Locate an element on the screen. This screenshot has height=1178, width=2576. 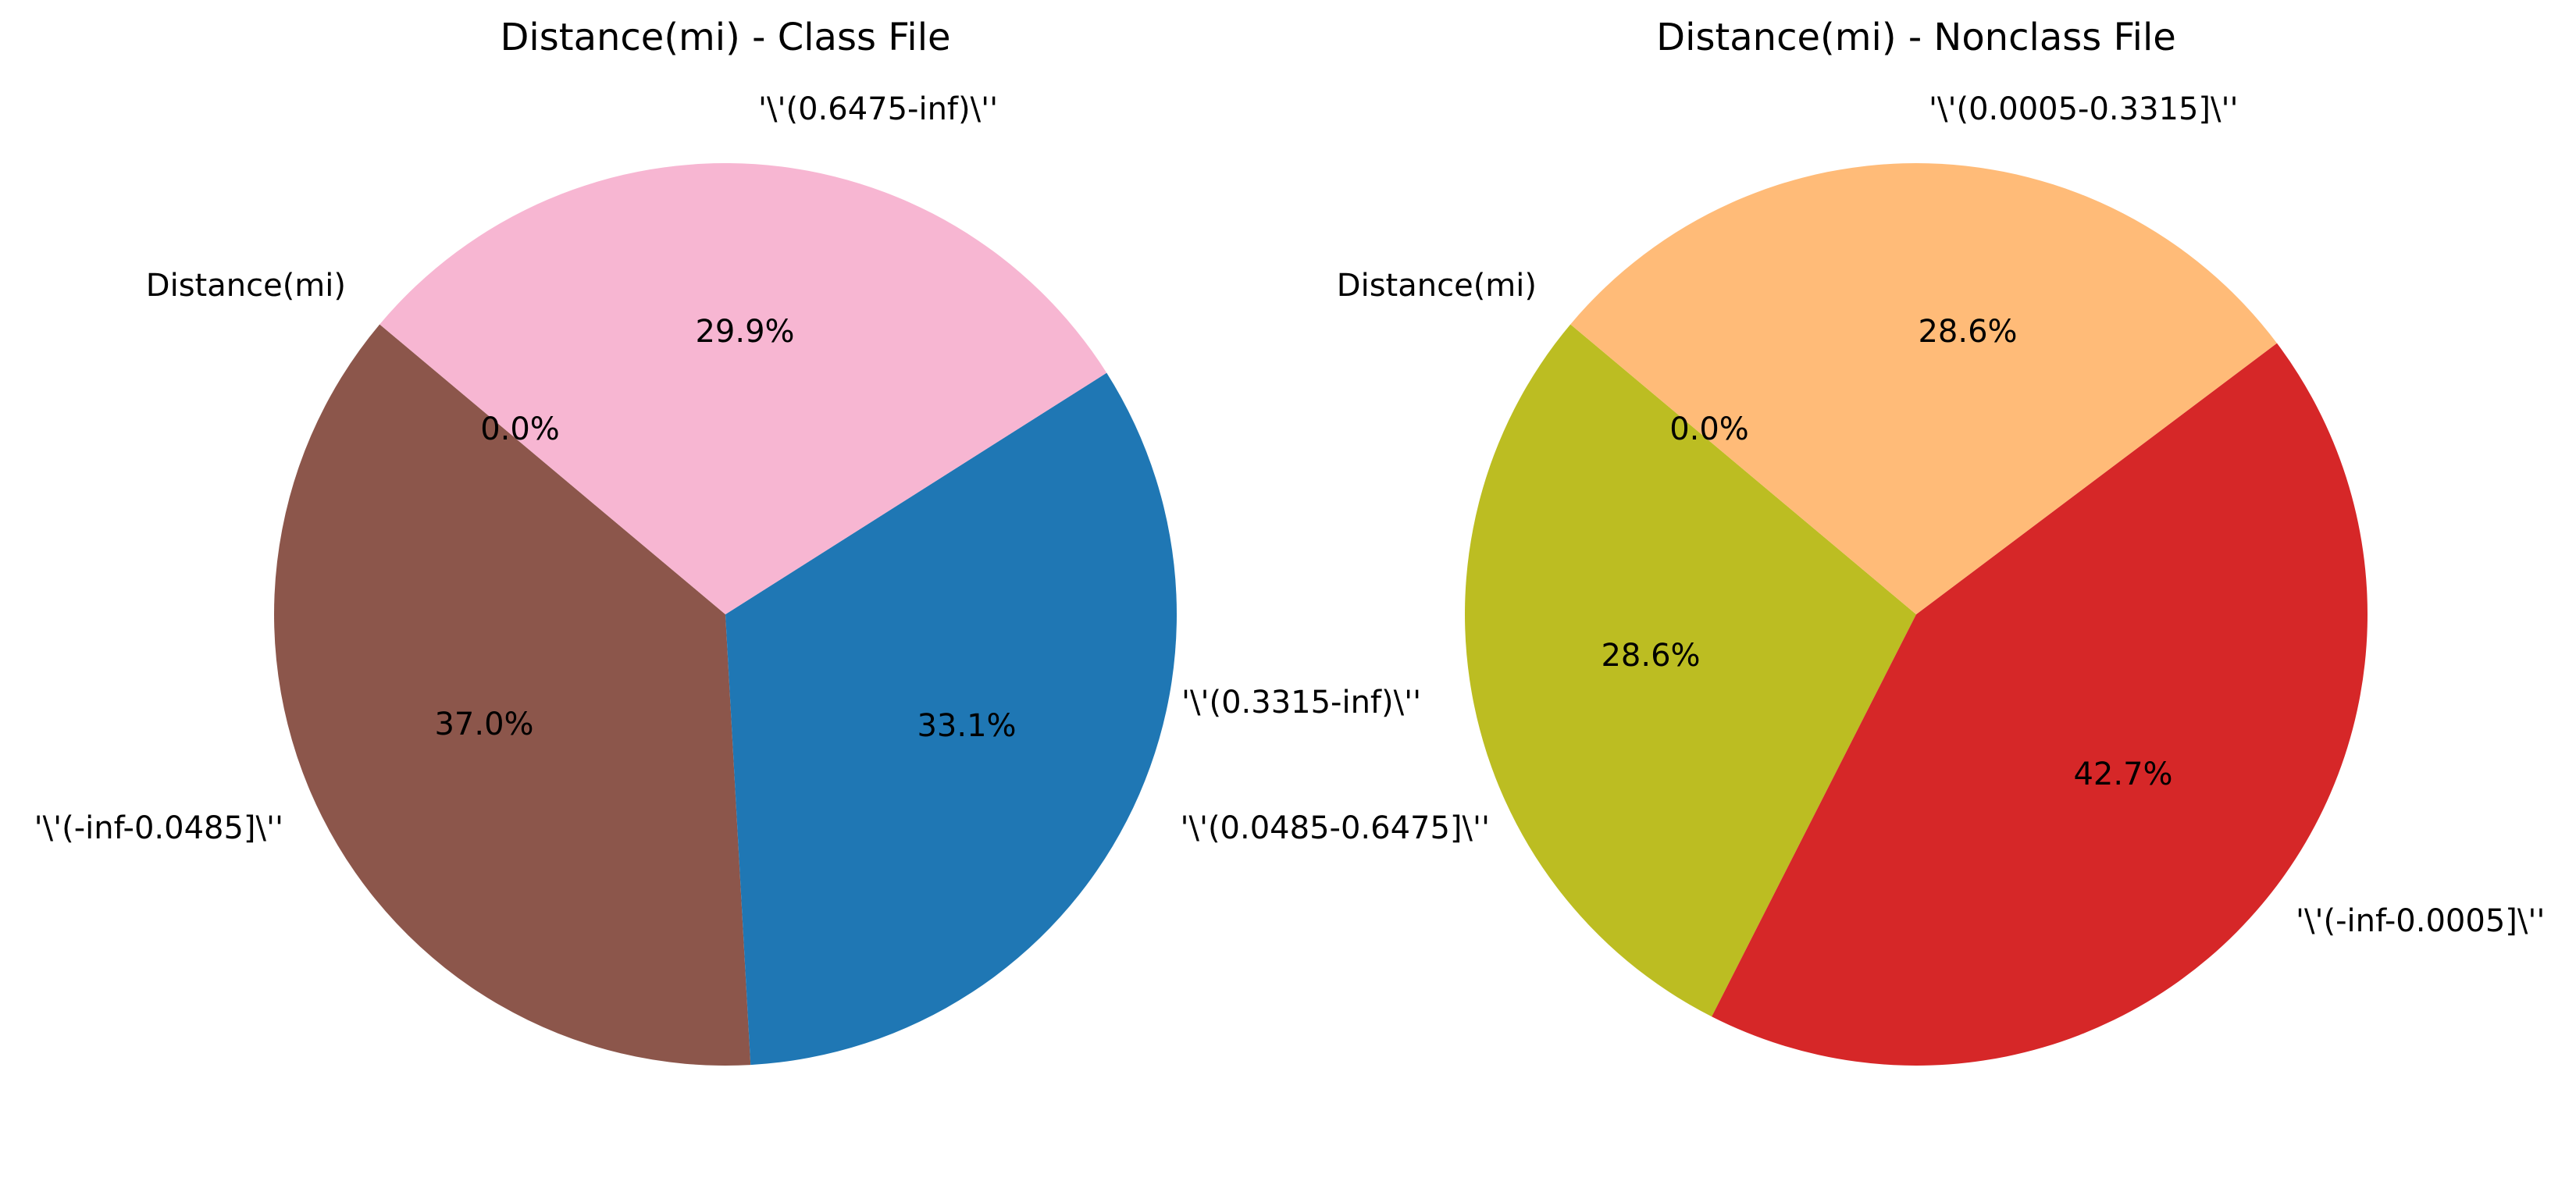
slice-percent-0-0485-0-6475: 28.6% is located at coordinates (1650, 656).